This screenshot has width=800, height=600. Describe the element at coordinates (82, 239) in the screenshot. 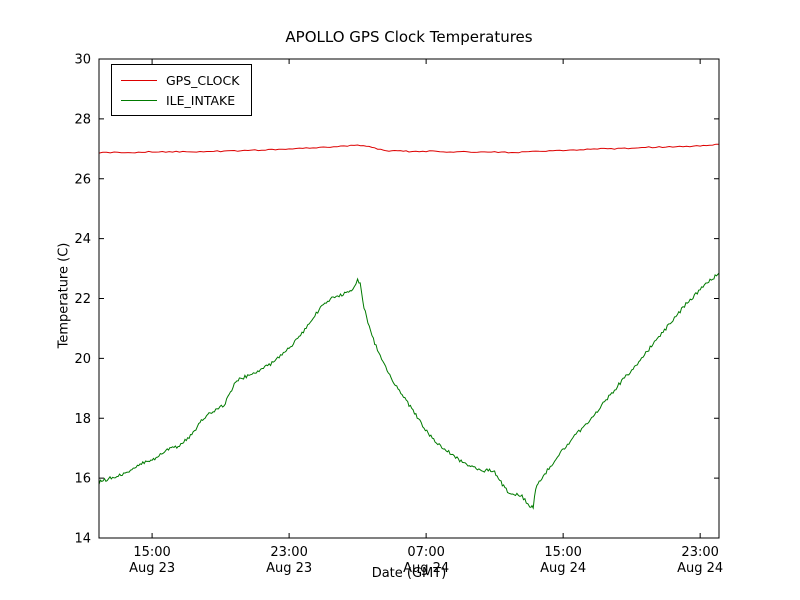

I see `y-tick-label: 24` at that location.